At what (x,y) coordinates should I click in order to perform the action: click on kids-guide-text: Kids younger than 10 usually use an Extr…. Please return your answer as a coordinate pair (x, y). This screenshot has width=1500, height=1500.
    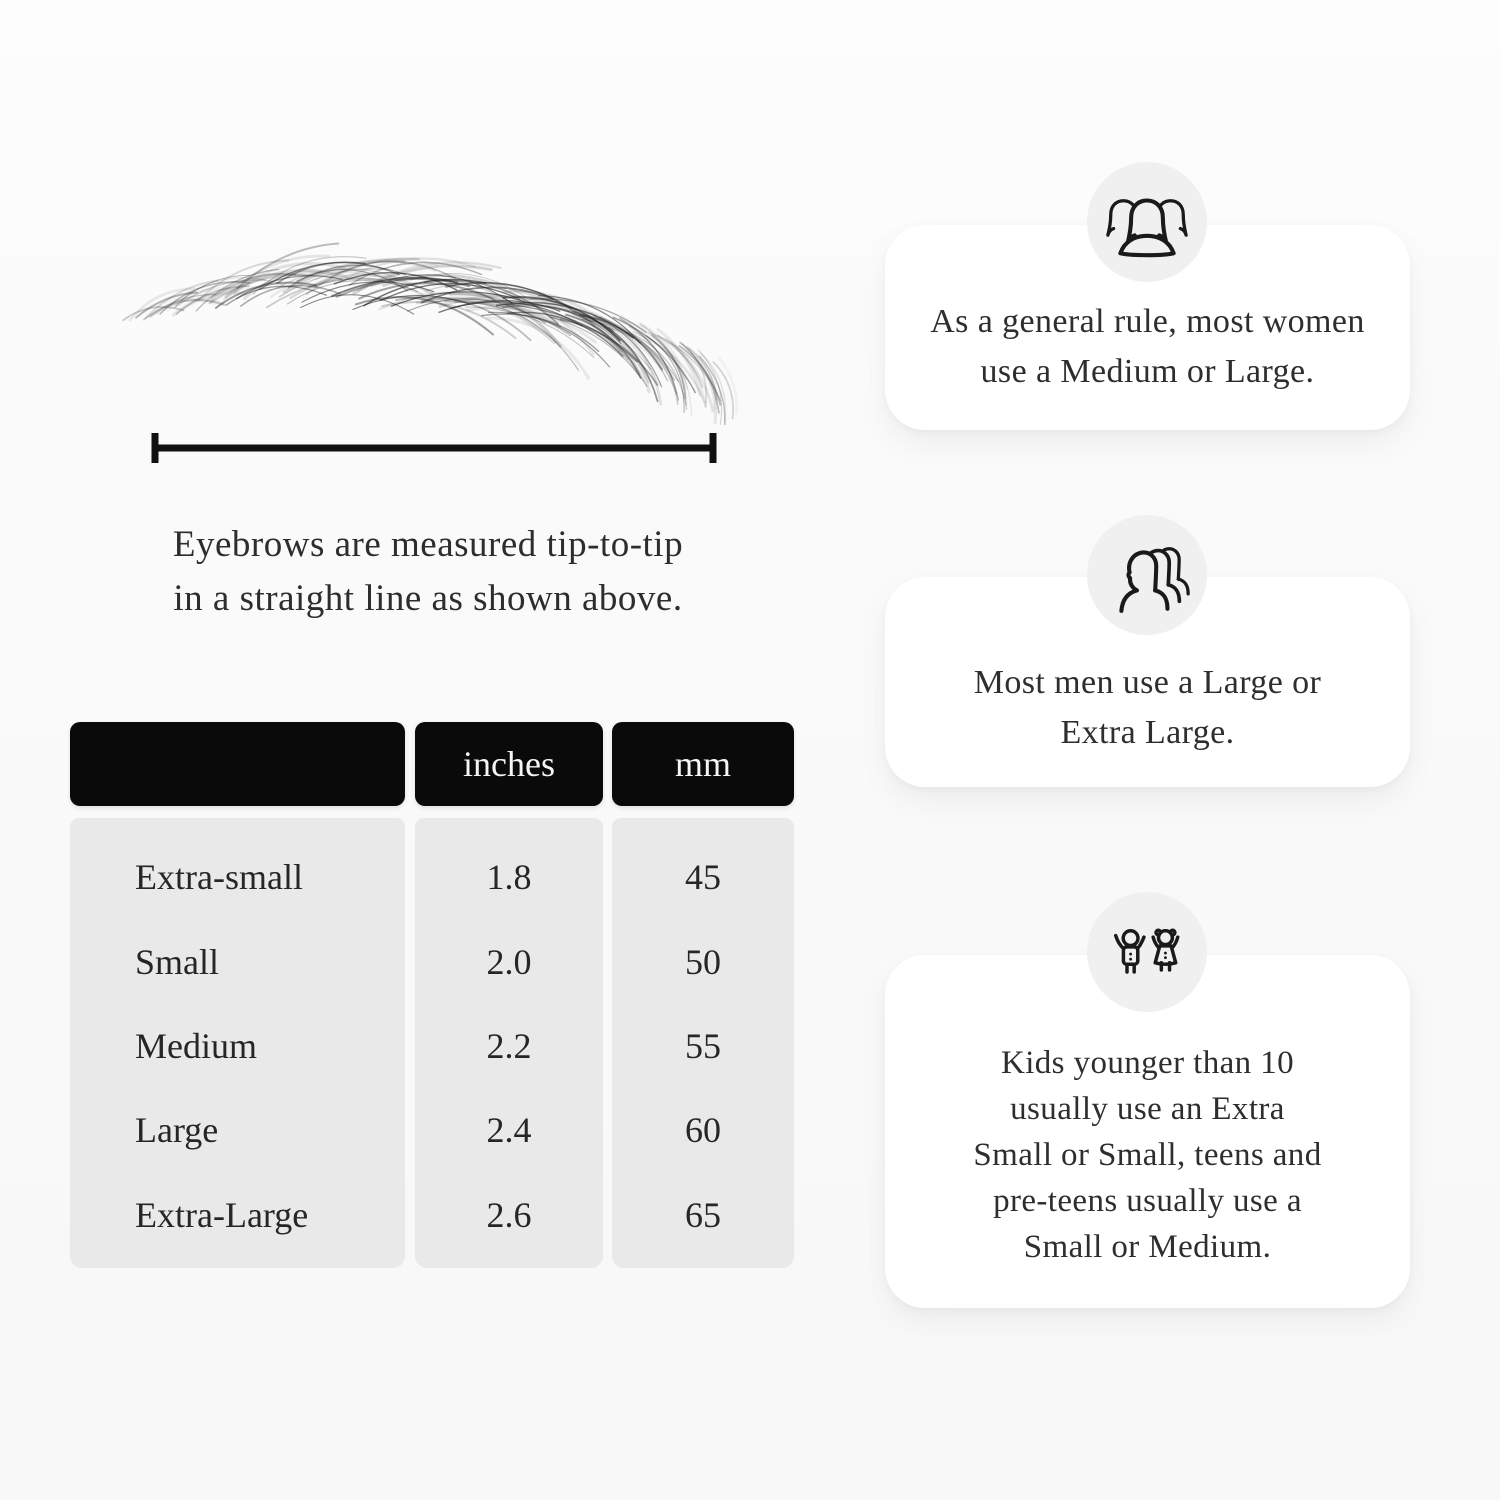
    Looking at the image, I should click on (1147, 1155).